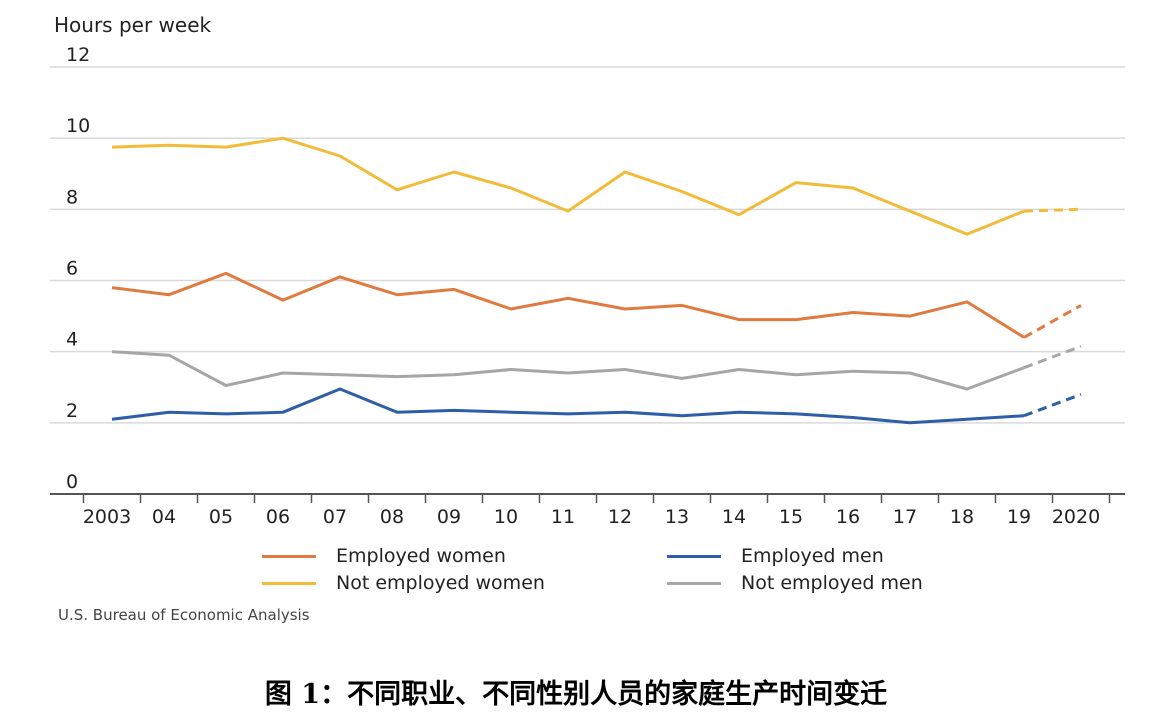  What do you see at coordinates (278, 517) in the screenshot?
I see `x-tick-label: 06` at bounding box center [278, 517].